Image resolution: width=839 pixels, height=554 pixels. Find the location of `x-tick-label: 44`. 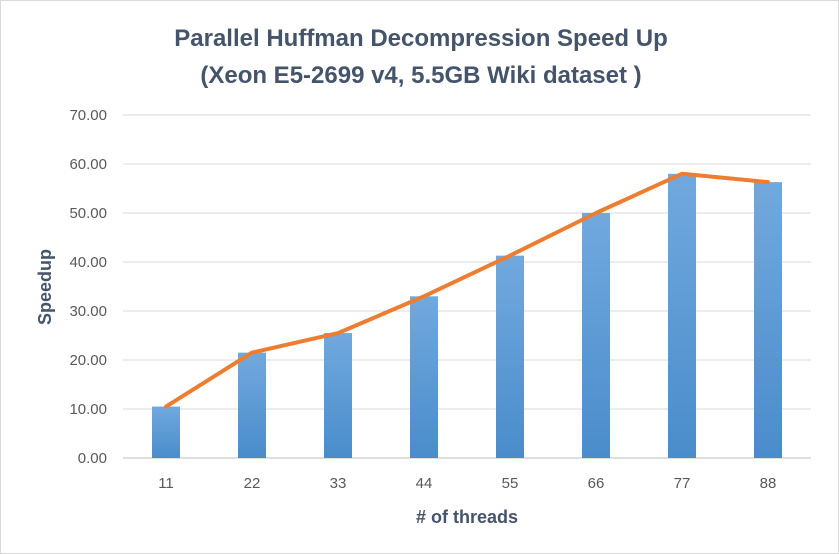

x-tick-label: 44 is located at coordinates (424, 483).